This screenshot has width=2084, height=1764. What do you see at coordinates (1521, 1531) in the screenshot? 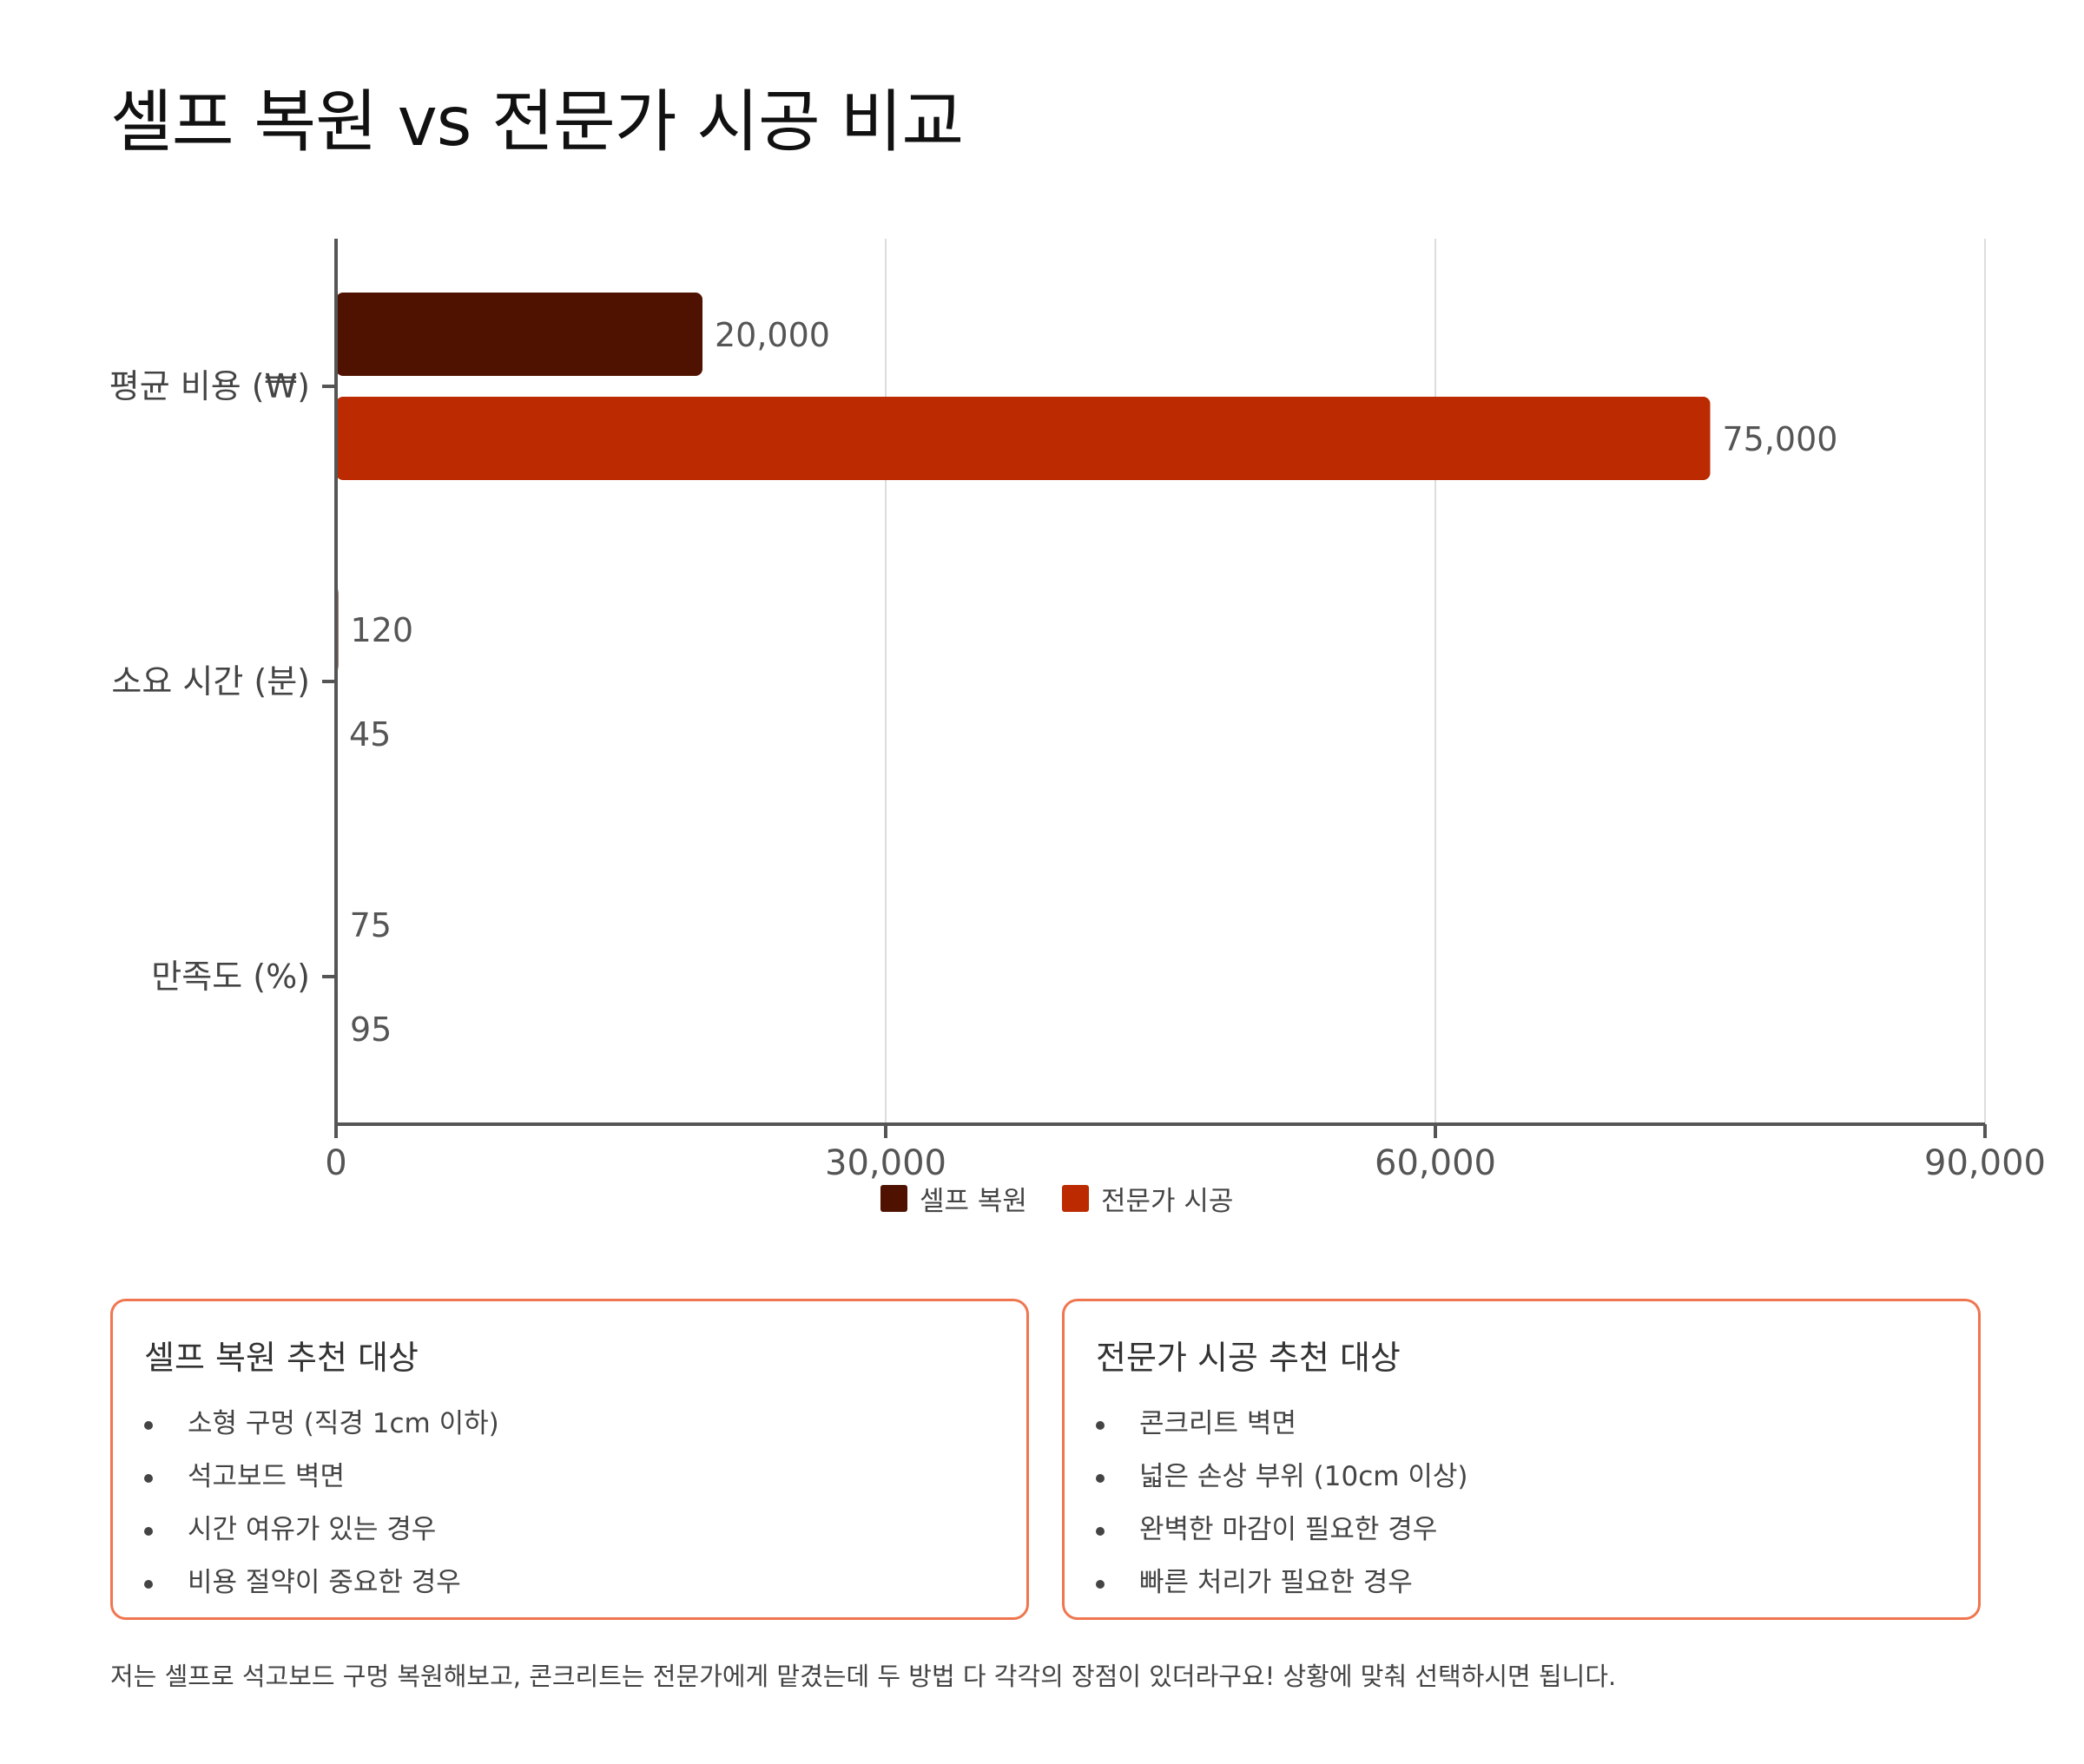
I see `list-item: 완벽한 마감이 필요한 경우` at bounding box center [1521, 1531].